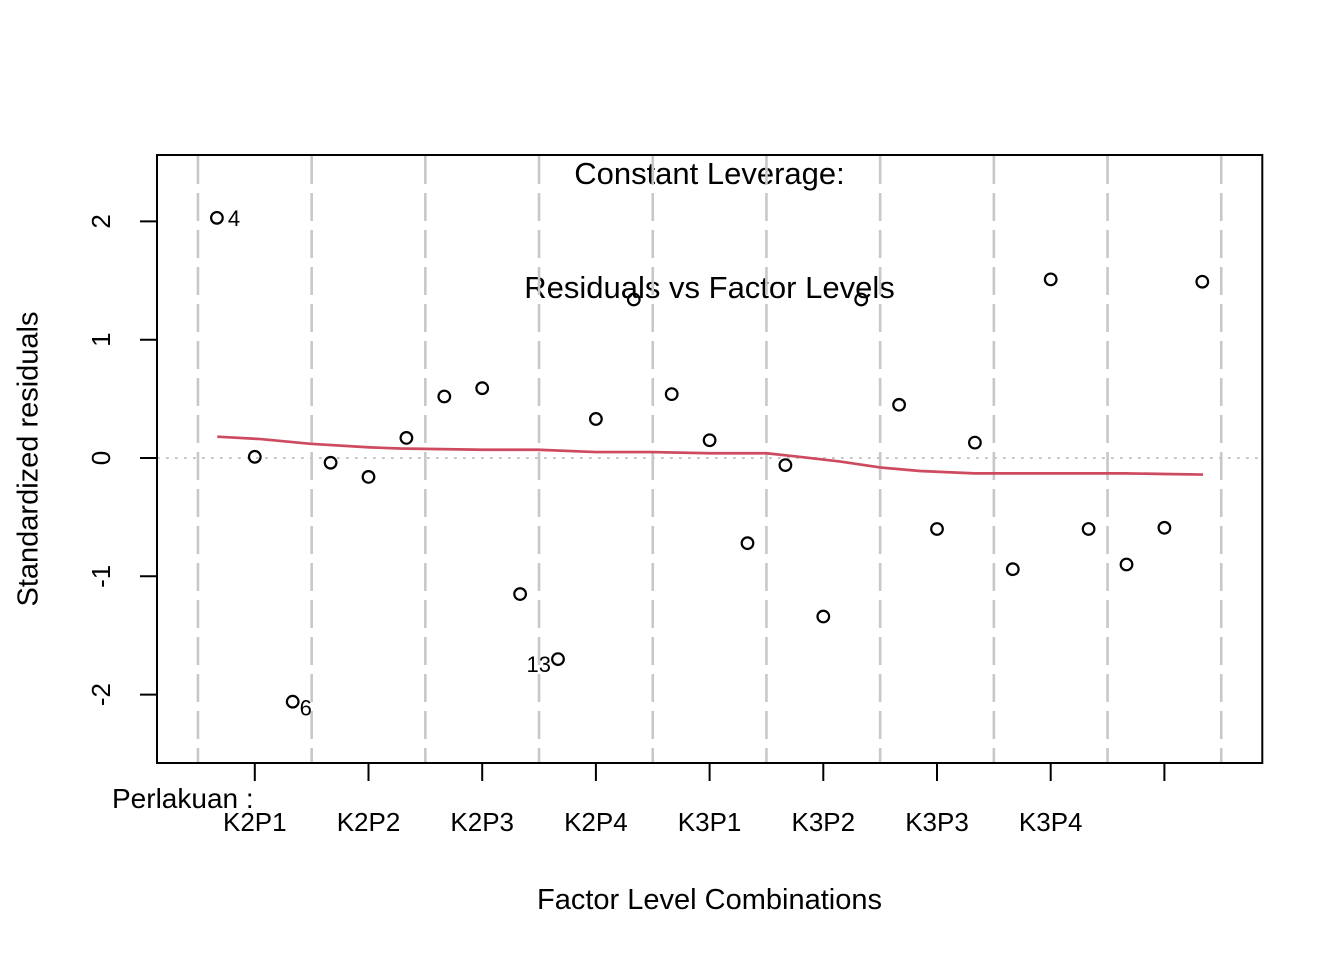  I want to click on x-axis-label: Factor Level Combinations, so click(709, 900).